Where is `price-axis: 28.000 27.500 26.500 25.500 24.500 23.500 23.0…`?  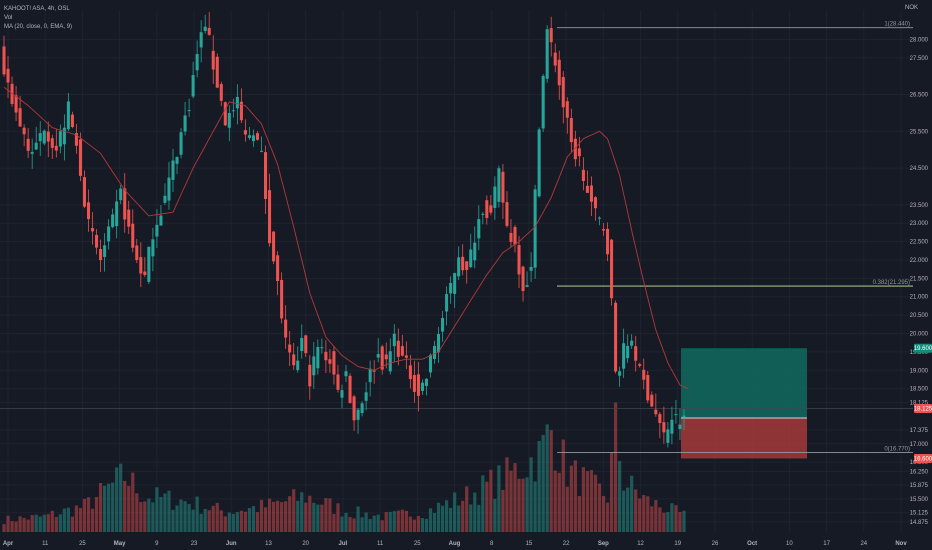 price-axis: 28.000 27.500 26.500 25.500 24.500 23.500 23.0… is located at coordinates (919, 281).